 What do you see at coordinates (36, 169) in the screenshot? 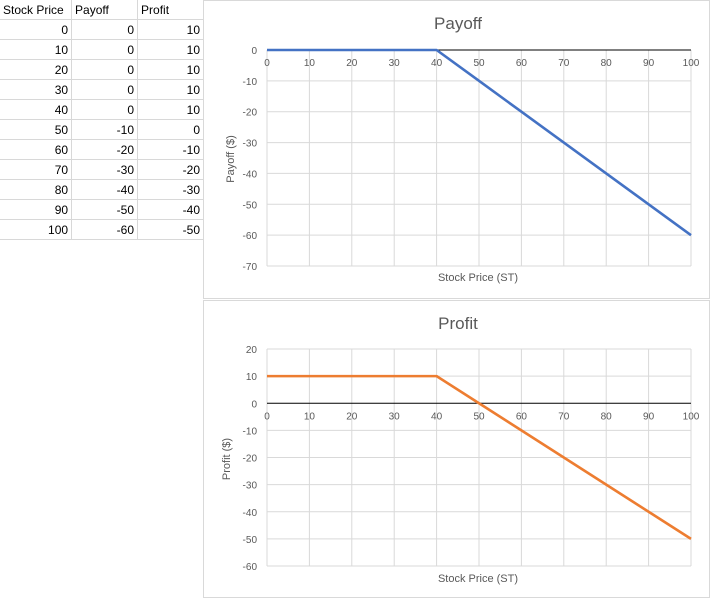
I see `cell-stock-price: 70` at bounding box center [36, 169].